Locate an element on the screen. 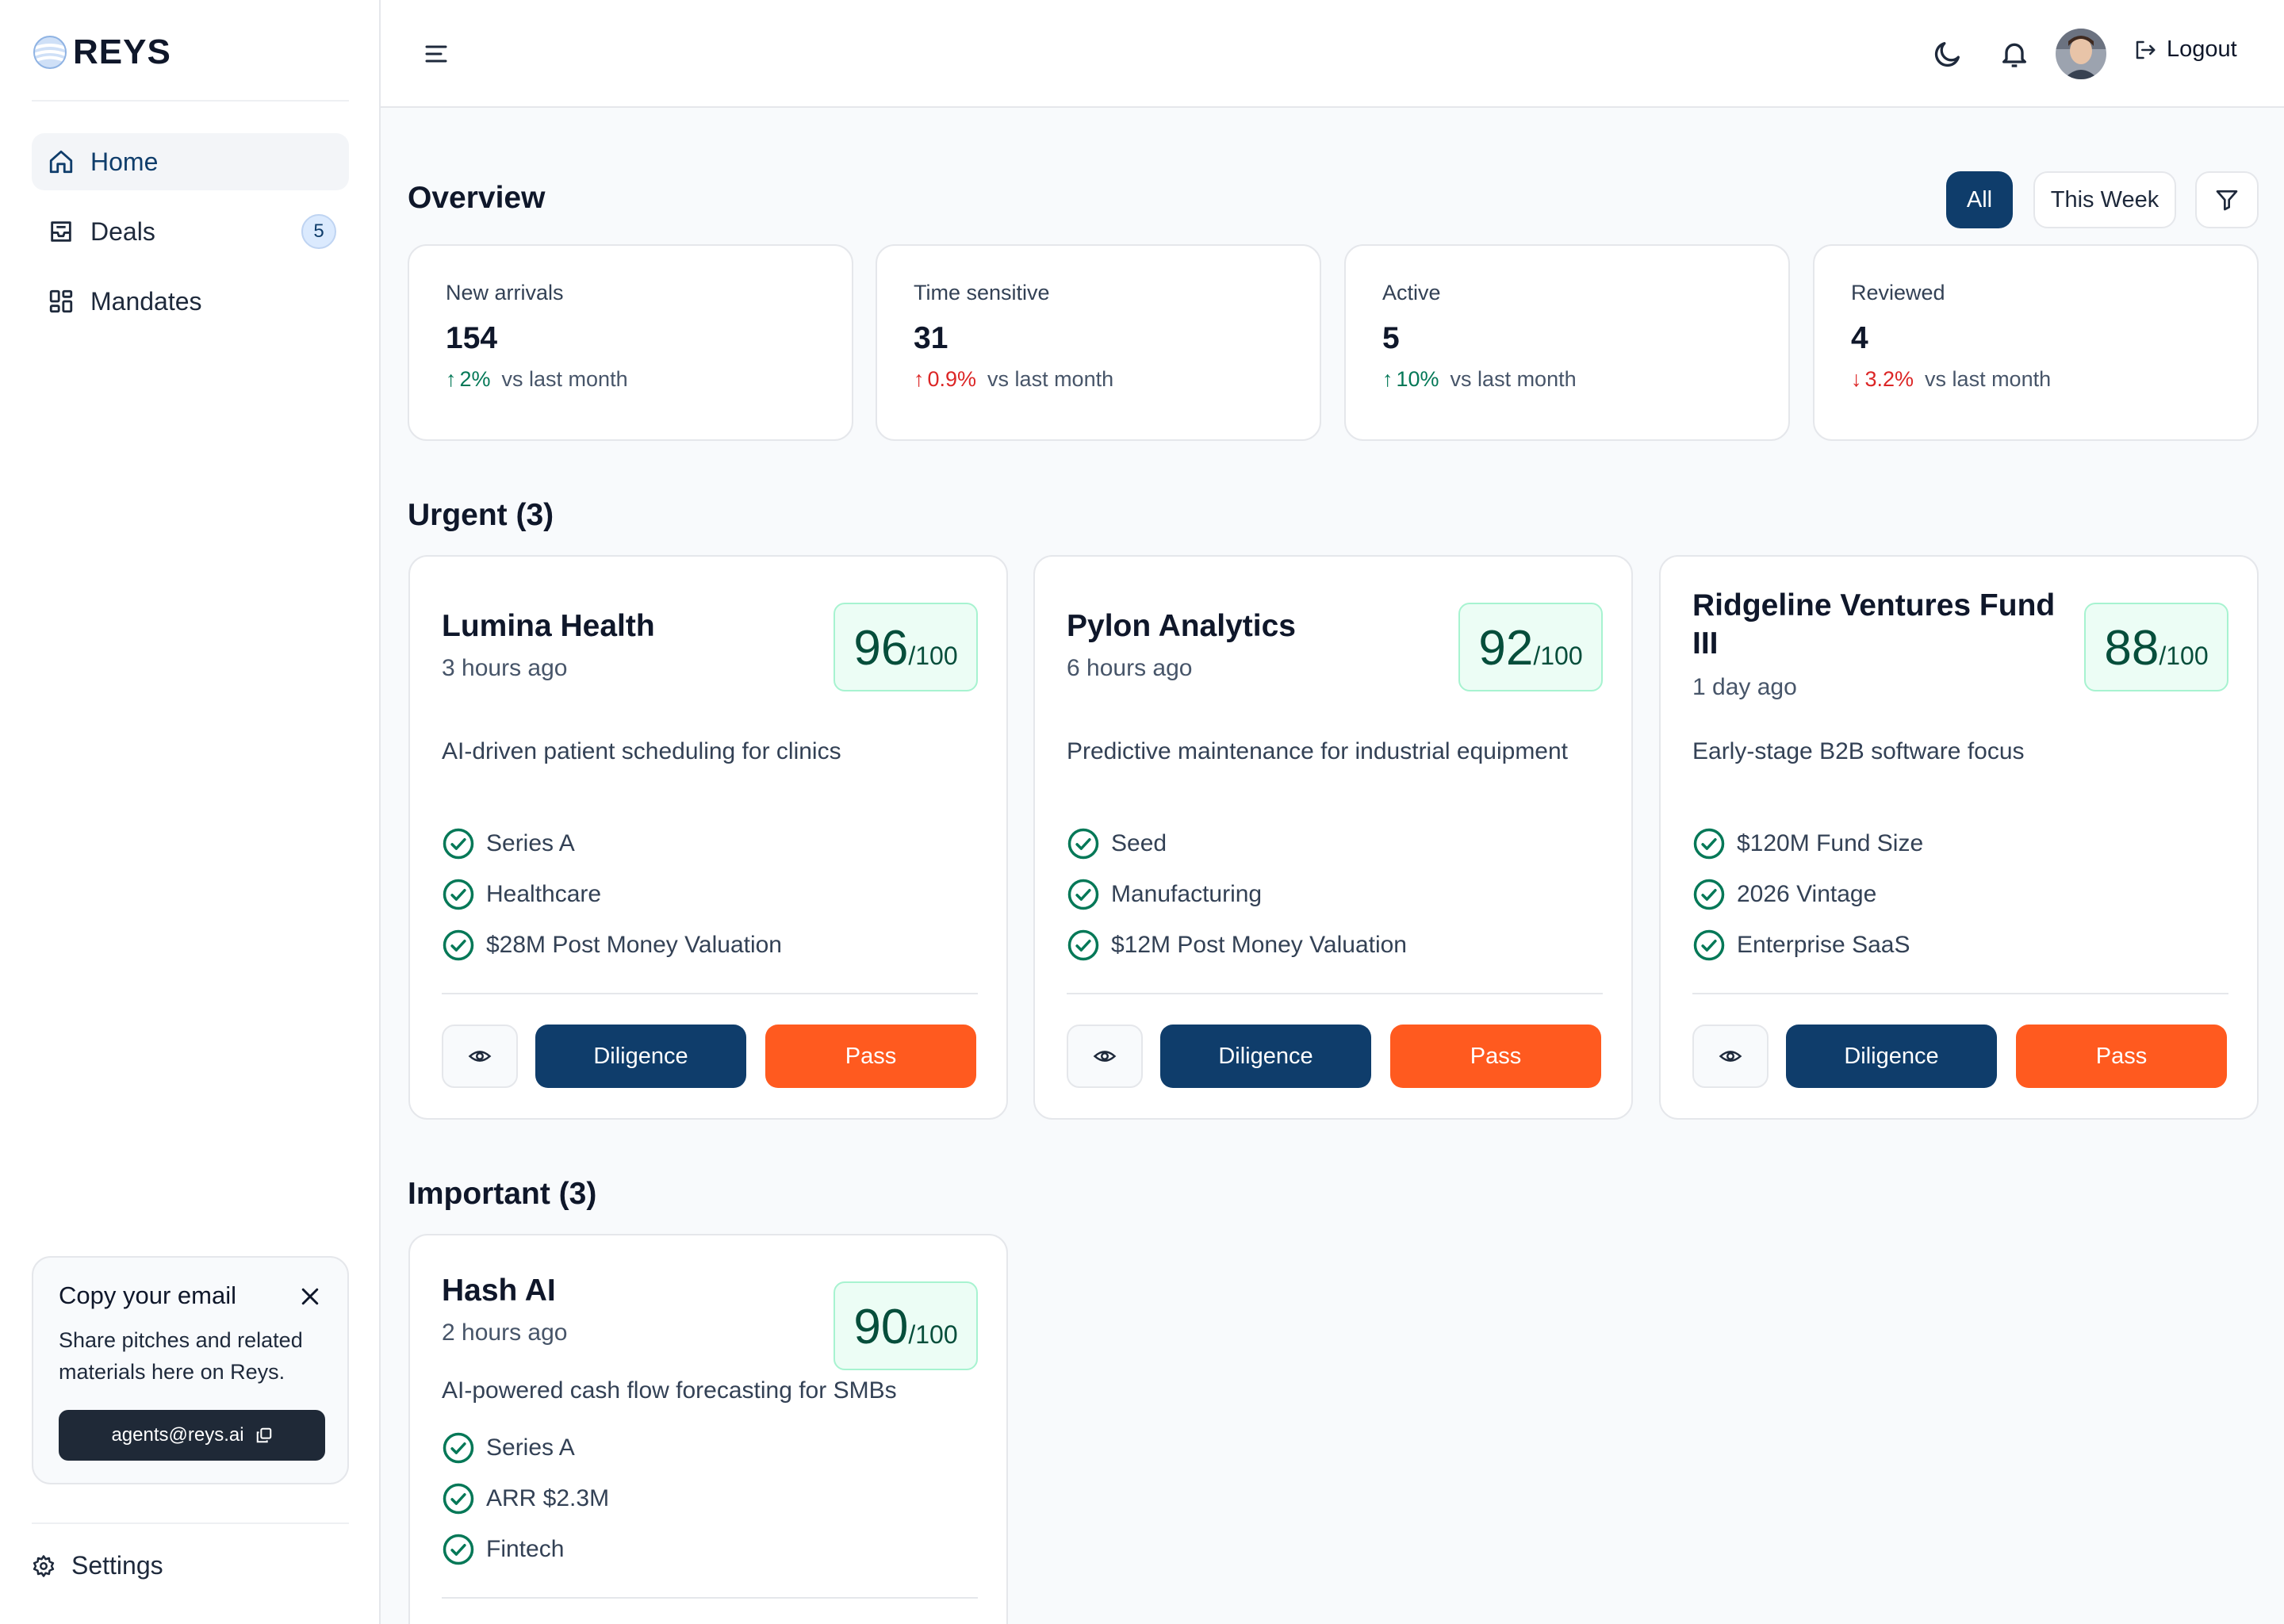 The width and height of the screenshot is (2284, 1624). copy-email-button: agents@reys.ai is located at coordinates (192, 1435).